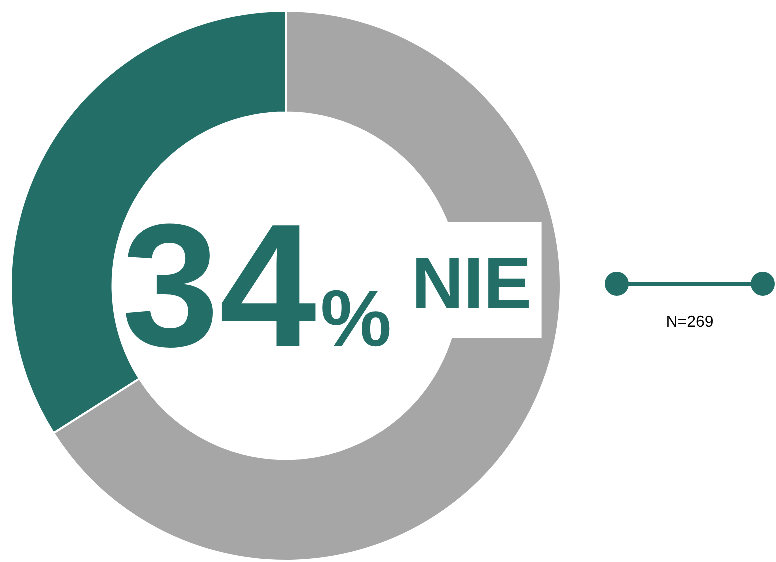  I want to click on text: N=269, so click(690, 323).